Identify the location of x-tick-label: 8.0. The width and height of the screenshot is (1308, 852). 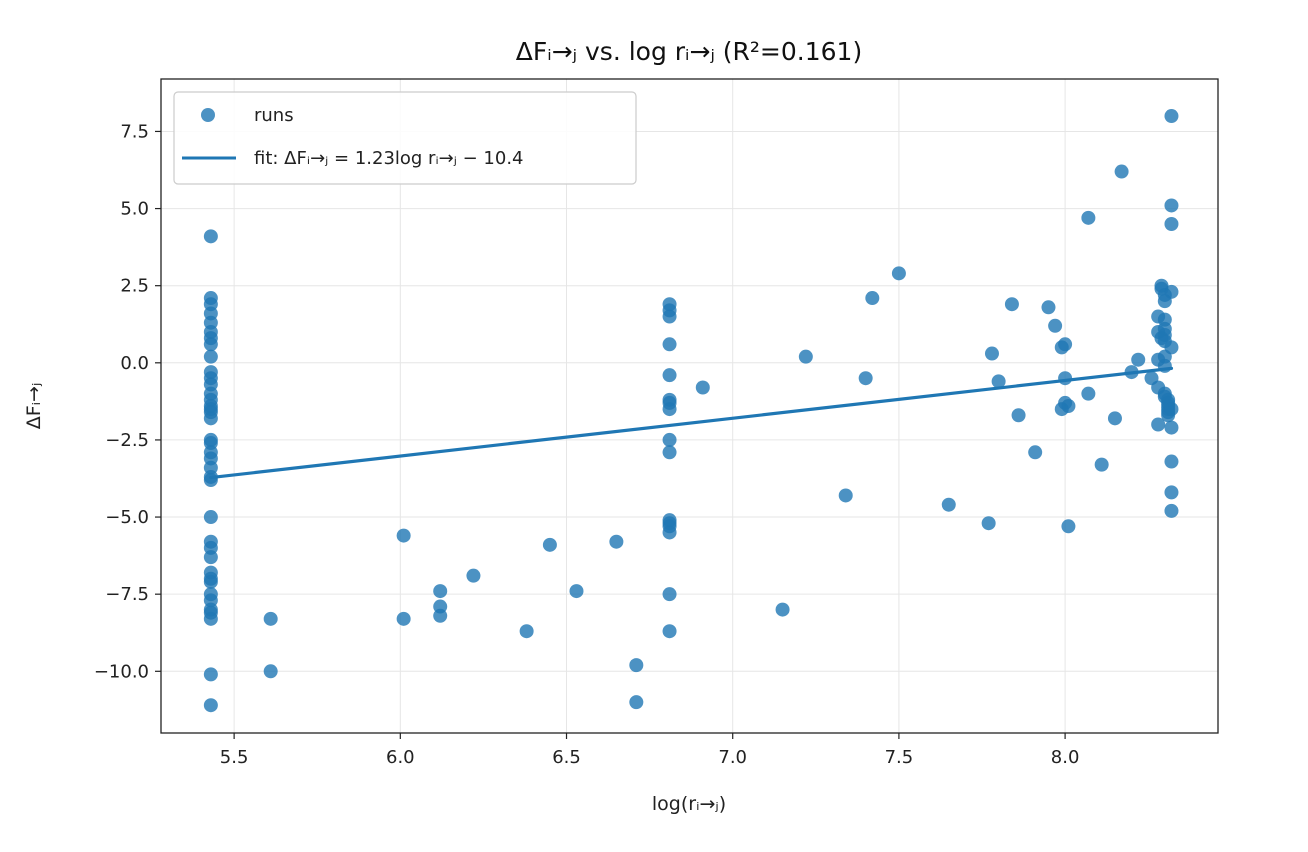
(1065, 757).